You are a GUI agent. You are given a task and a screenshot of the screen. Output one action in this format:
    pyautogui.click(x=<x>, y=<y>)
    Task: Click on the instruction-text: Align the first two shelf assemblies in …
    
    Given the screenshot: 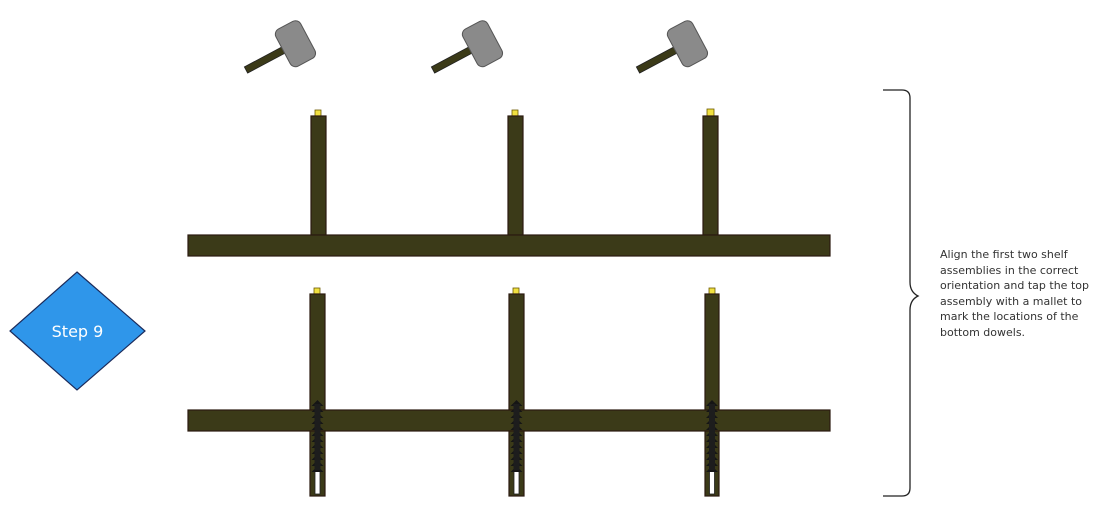 What is the action you would take?
    pyautogui.click(x=1014, y=293)
    